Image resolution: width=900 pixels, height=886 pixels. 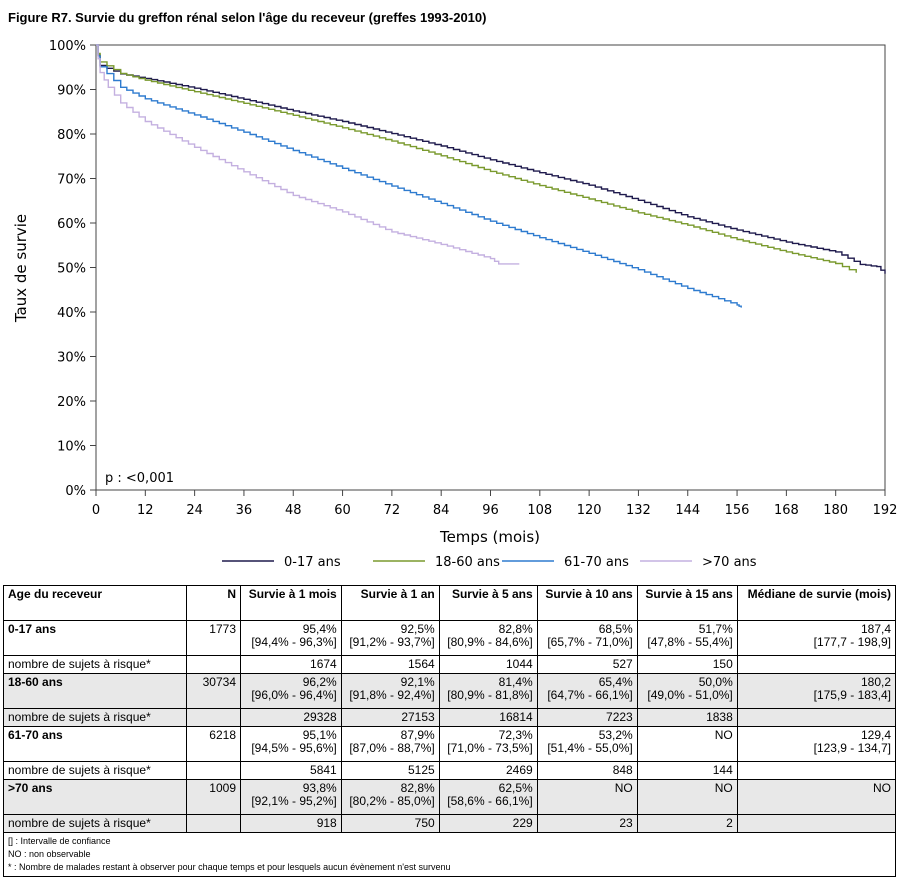 I want to click on survival-cell: 187,4 [177,7 - 198,9], so click(x=816, y=638).